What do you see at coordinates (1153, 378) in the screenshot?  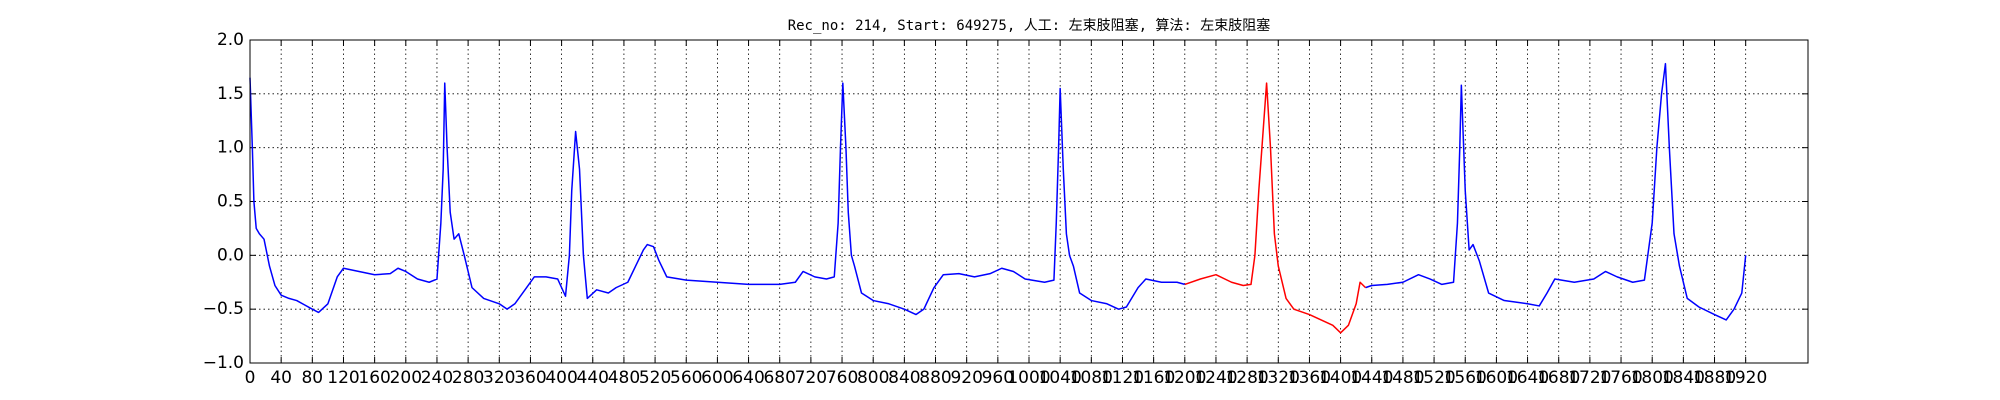 I see `x-tick-label: 1160` at bounding box center [1153, 378].